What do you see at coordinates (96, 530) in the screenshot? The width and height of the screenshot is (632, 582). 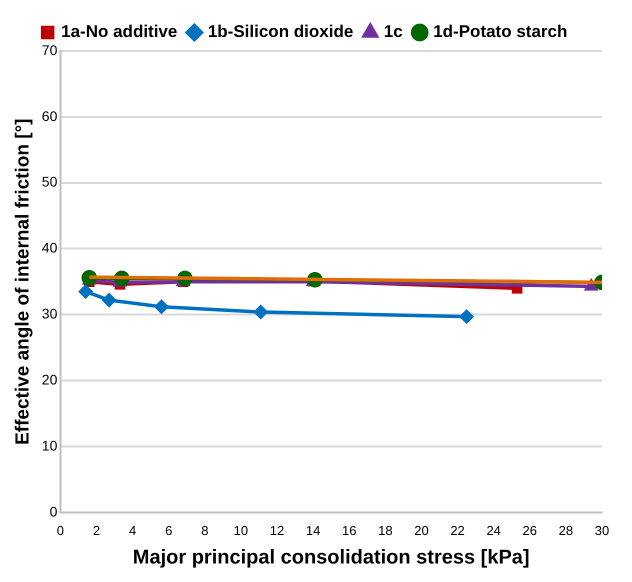 I see `x-tick-label: 2` at bounding box center [96, 530].